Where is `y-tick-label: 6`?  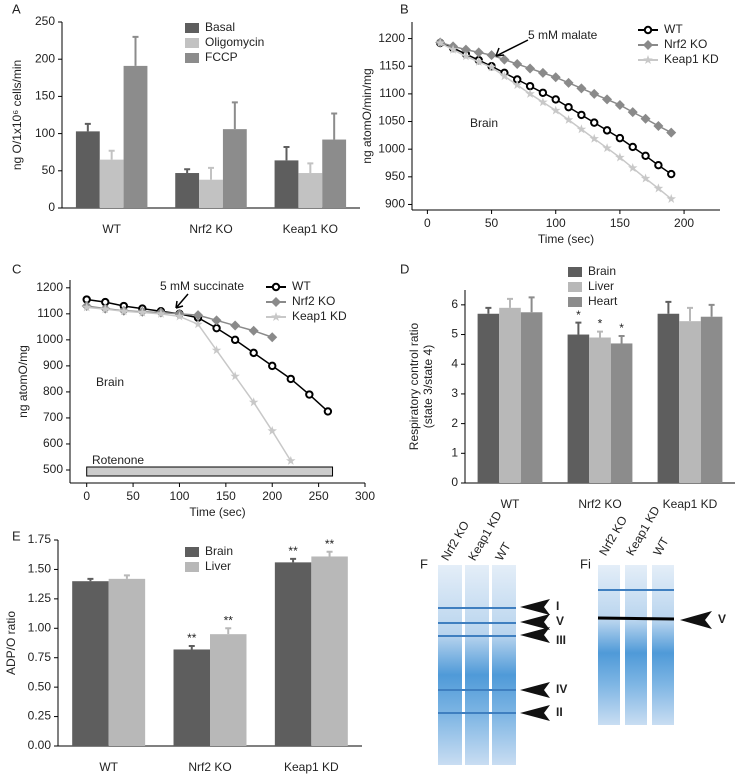 y-tick-label: 6 is located at coordinates (454, 304).